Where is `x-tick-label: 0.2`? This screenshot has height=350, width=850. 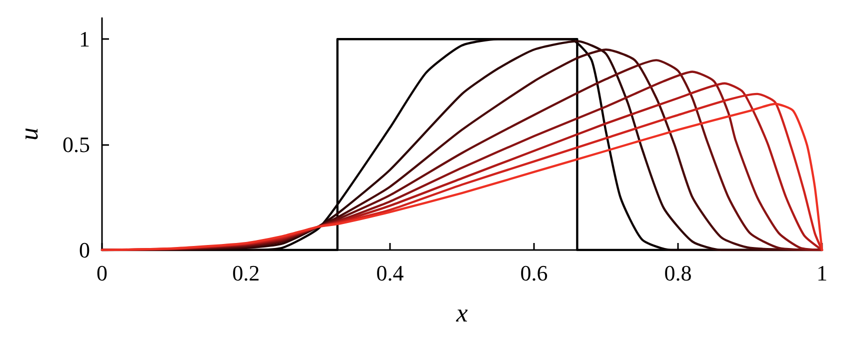 x-tick-label: 0.2 is located at coordinates (246, 273).